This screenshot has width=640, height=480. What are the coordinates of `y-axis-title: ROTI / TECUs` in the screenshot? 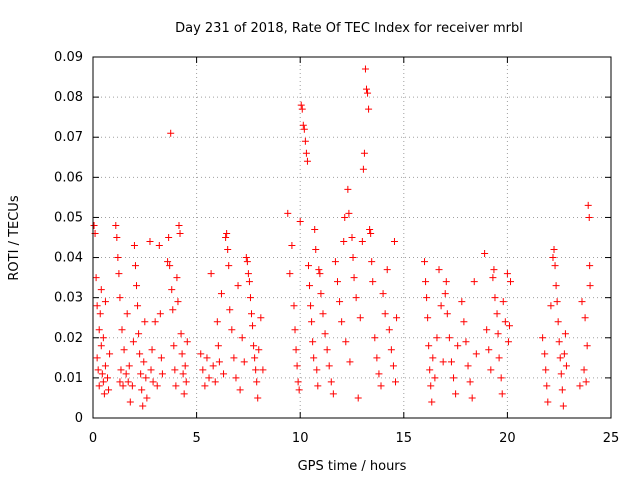 It's located at (14, 237).